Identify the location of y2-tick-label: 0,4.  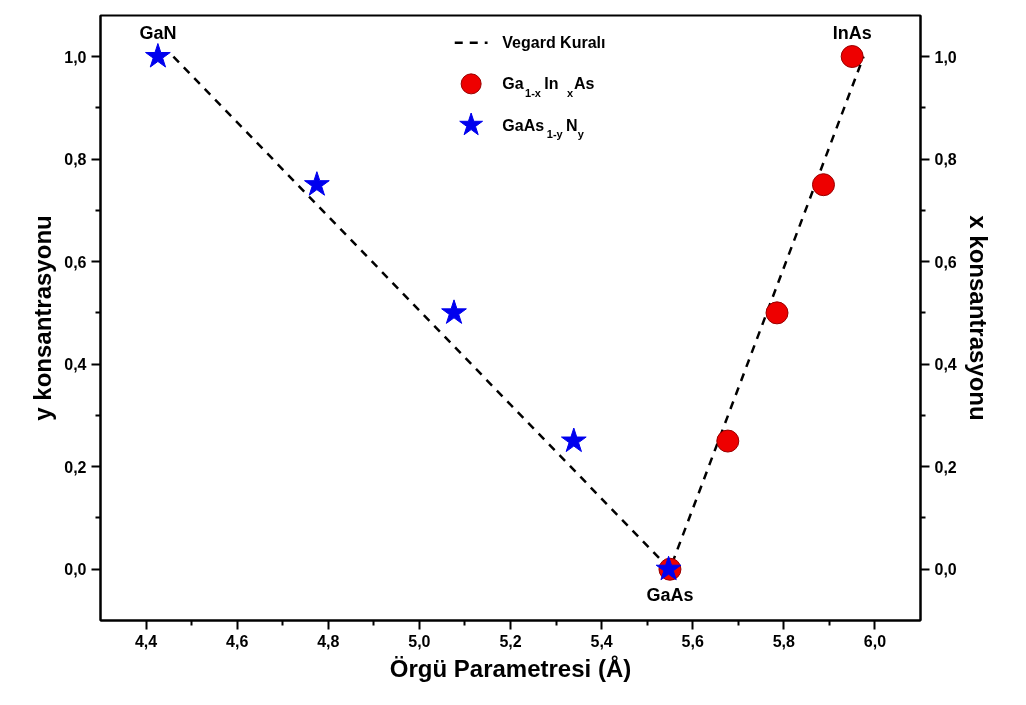
(945, 365).